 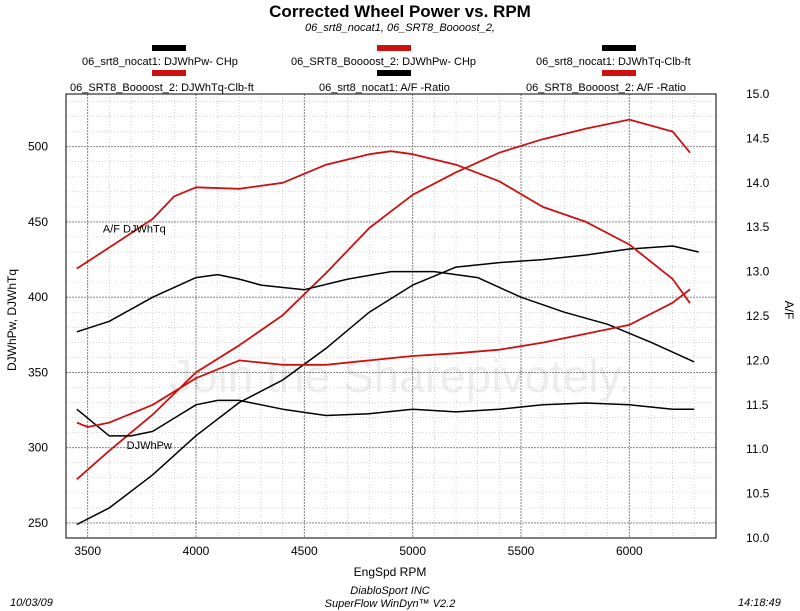 What do you see at coordinates (31, 603) in the screenshot?
I see `footer-date: 10/03/09` at bounding box center [31, 603].